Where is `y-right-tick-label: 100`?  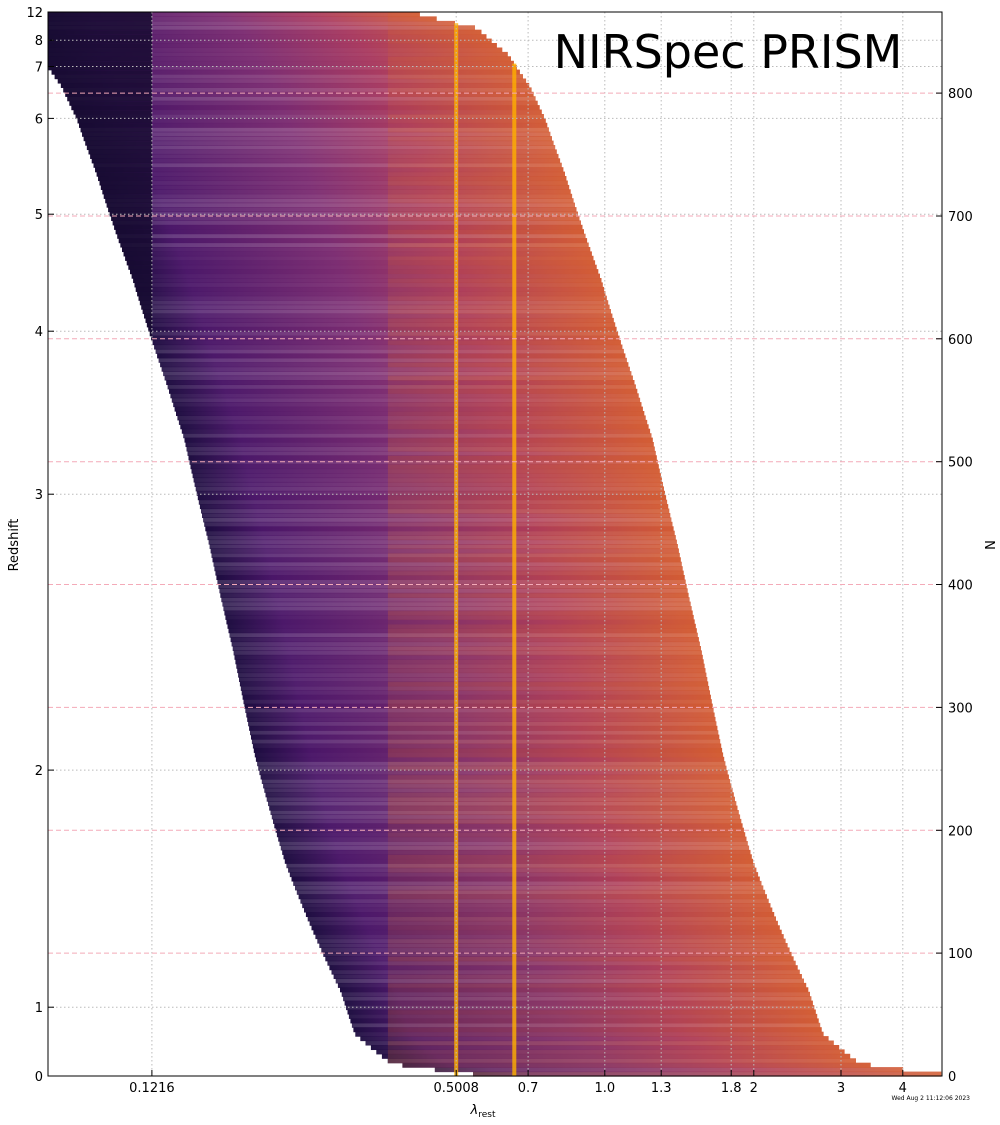
y-right-tick-label: 100 is located at coordinates (960, 954).